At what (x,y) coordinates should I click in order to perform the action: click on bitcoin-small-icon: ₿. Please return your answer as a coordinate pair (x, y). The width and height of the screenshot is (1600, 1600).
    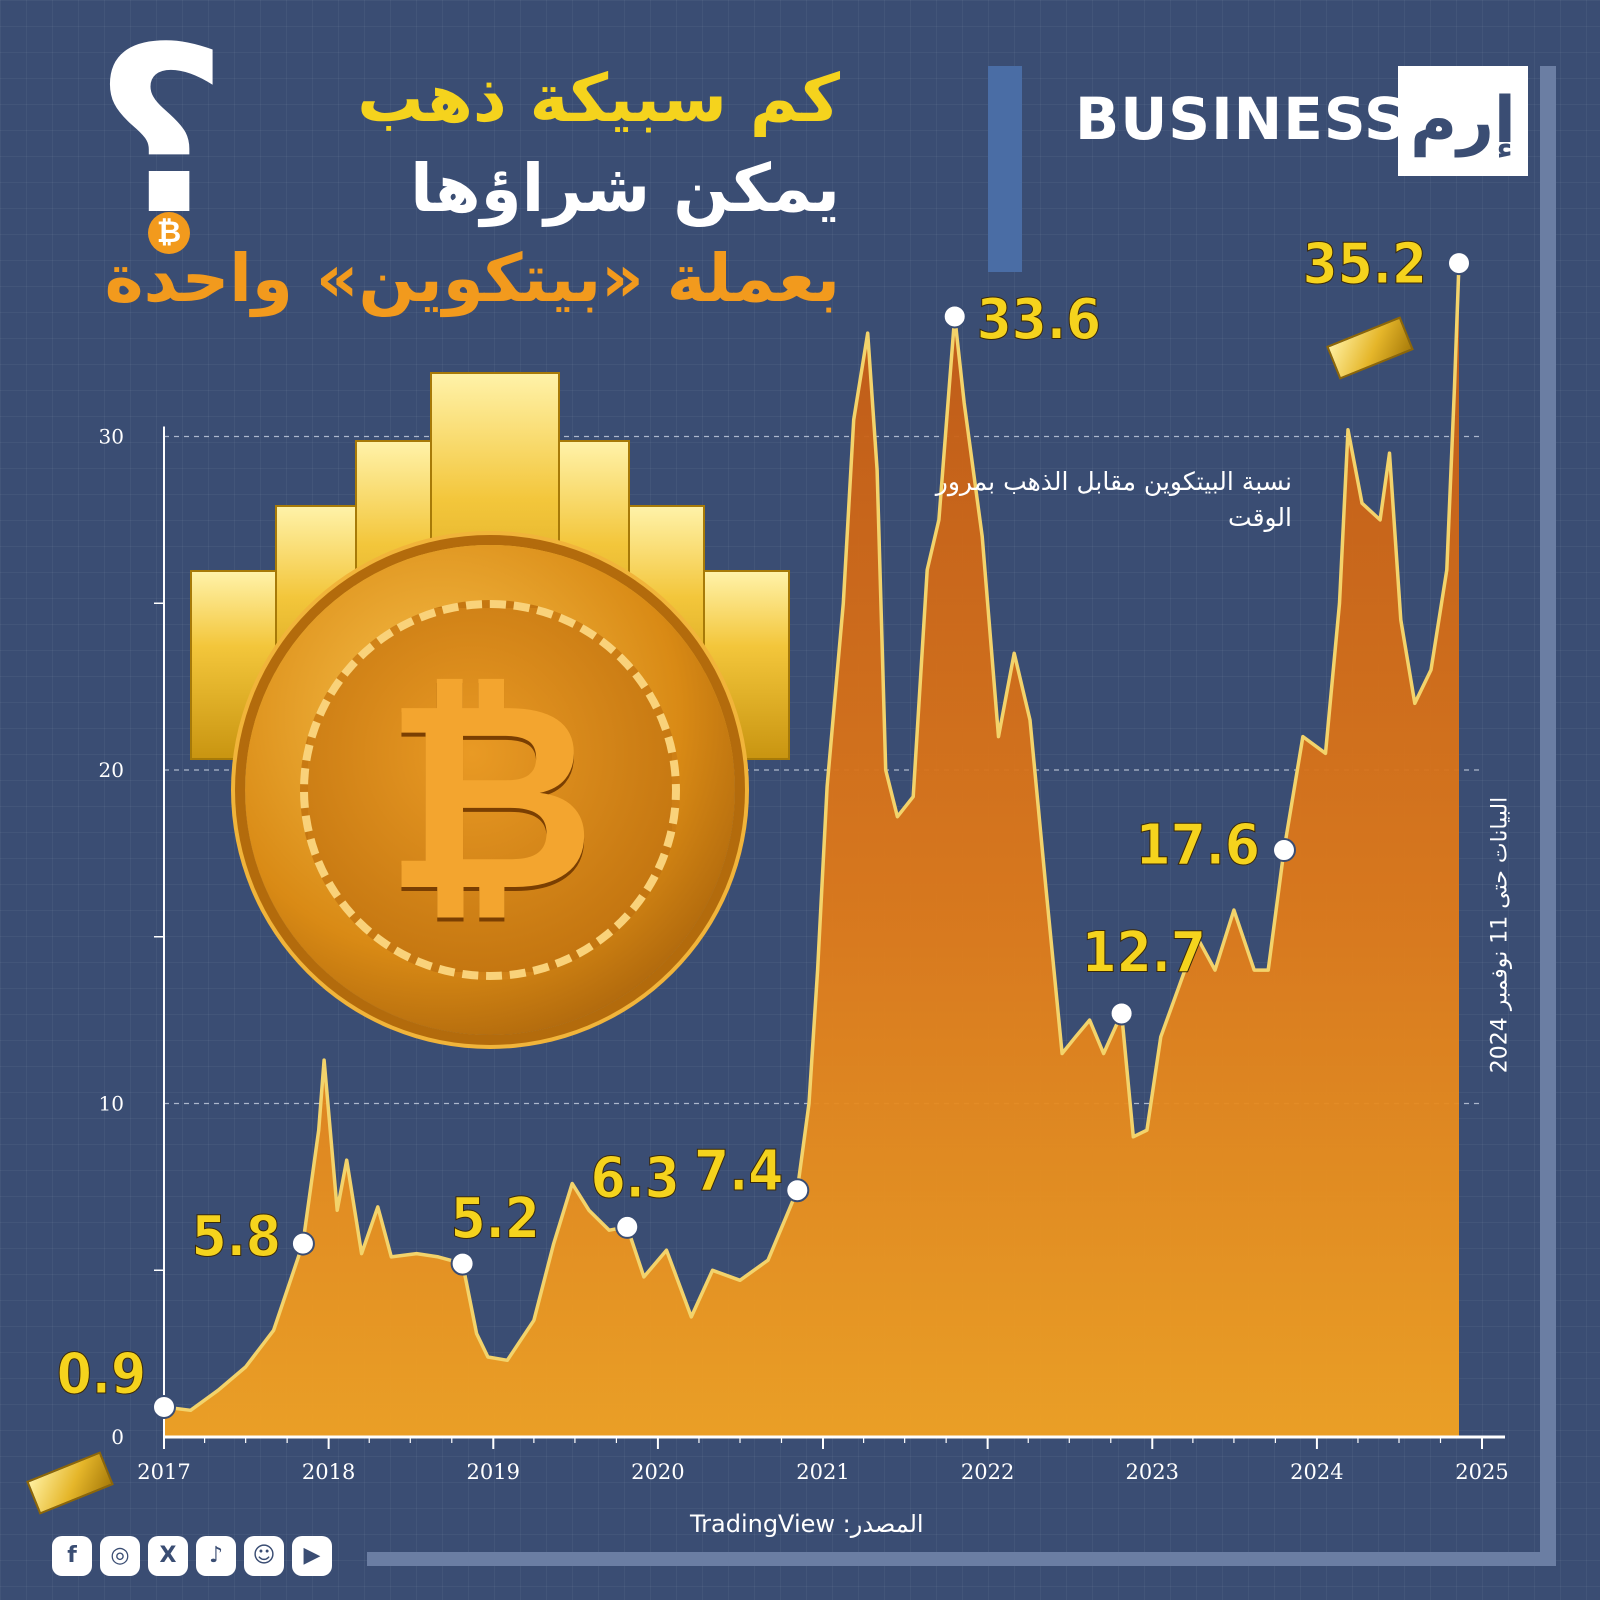
    Looking at the image, I should click on (169, 233).